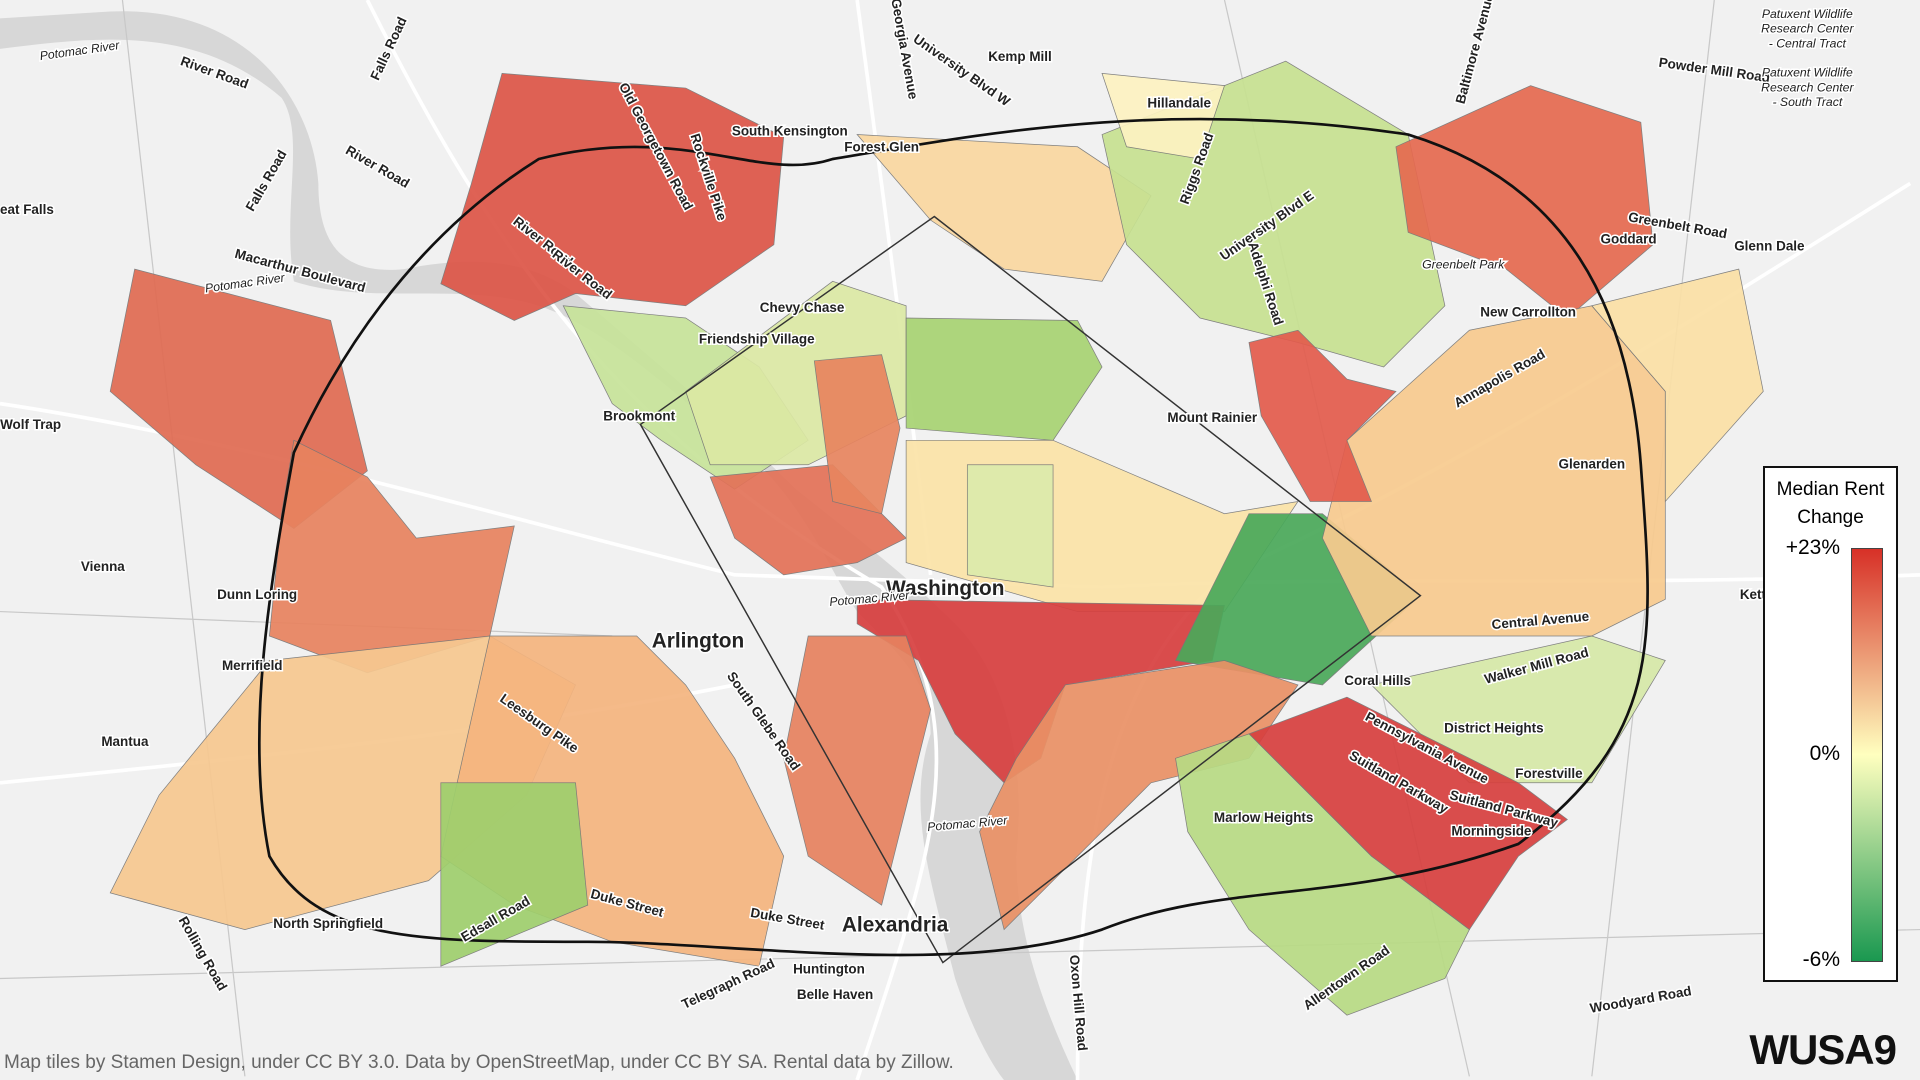 This screenshot has height=1080, width=1920. Describe the element at coordinates (252, 665) in the screenshot. I see `place-label: Merrifield` at that location.